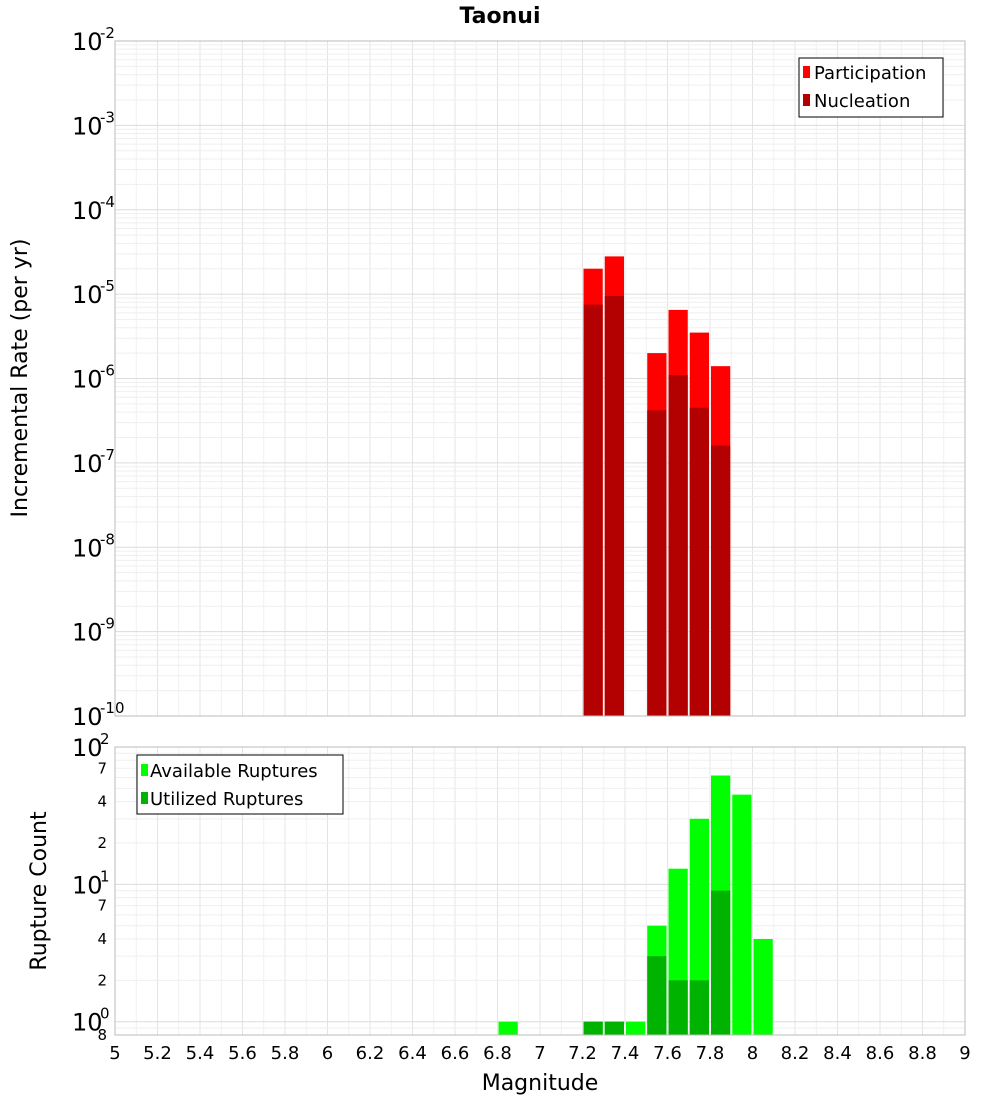 This screenshot has height=1100, width=1000. I want to click on legend-label-participation: Participation, so click(870, 73).